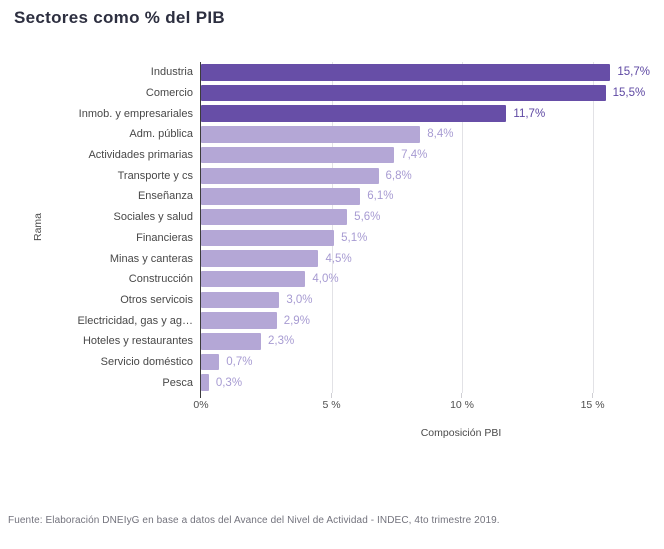 This screenshot has width=664, height=549. I want to click on bar-row: Construcción 4,0%, so click(325, 279).